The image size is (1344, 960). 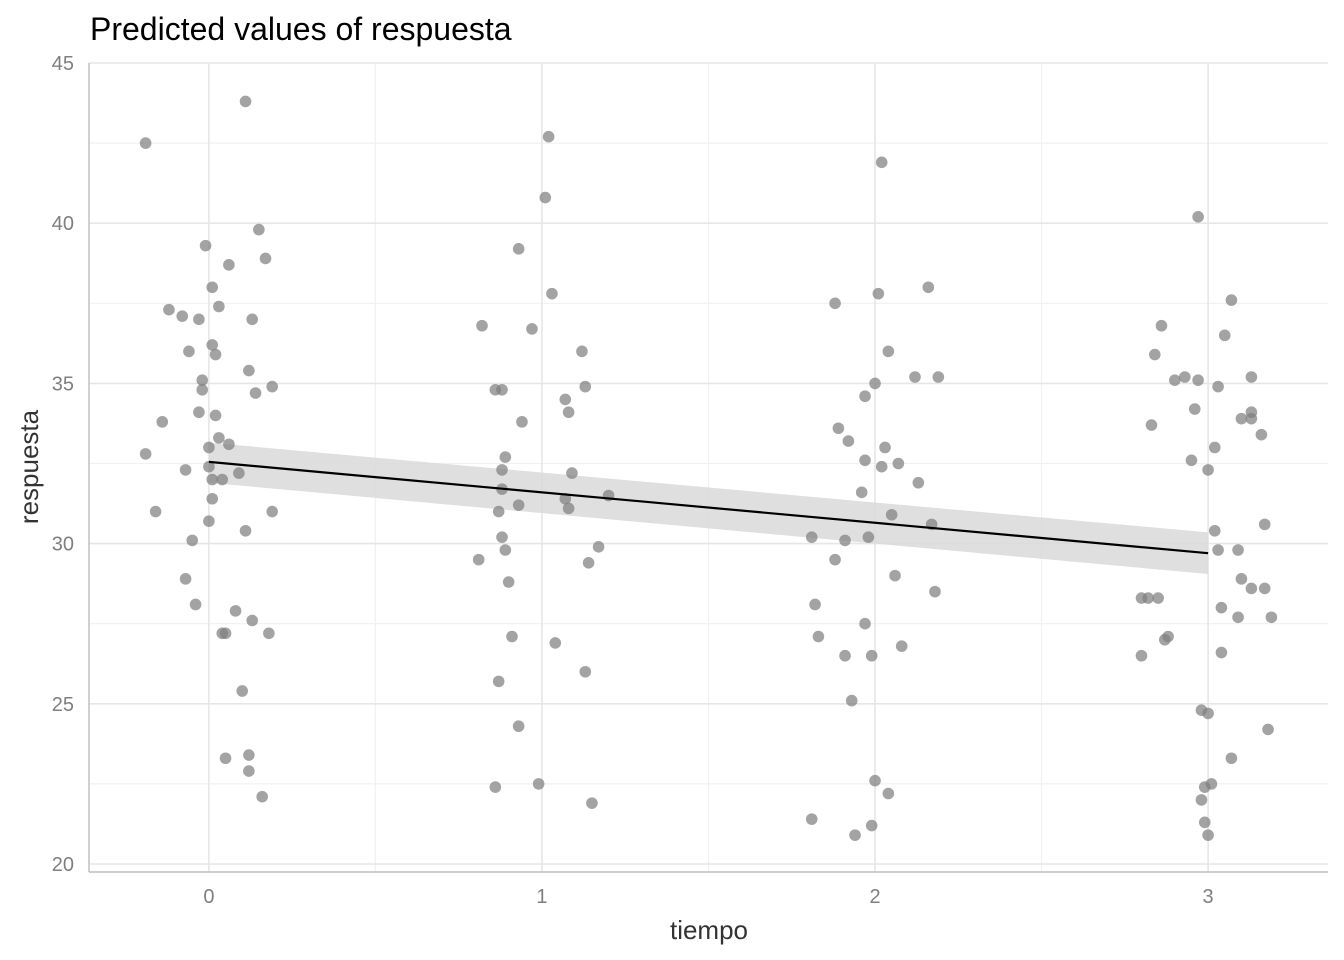 I want to click on x-axis-title: tiempo, so click(x=709, y=930).